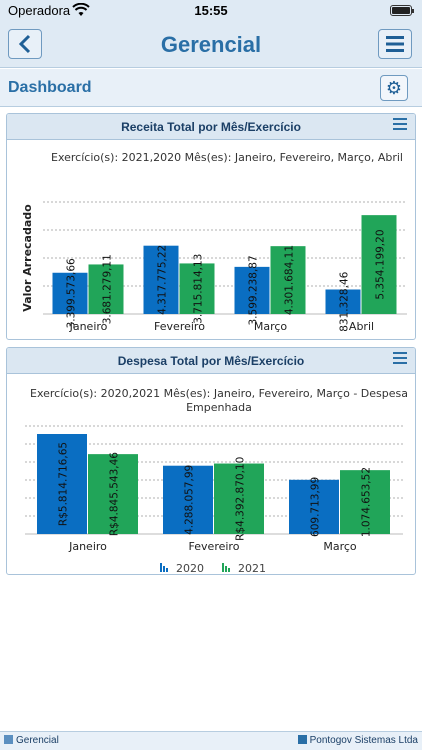 Image resolution: width=422 pixels, height=750 pixels. I want to click on data-label: R$4.392.870,10, so click(241, 499).